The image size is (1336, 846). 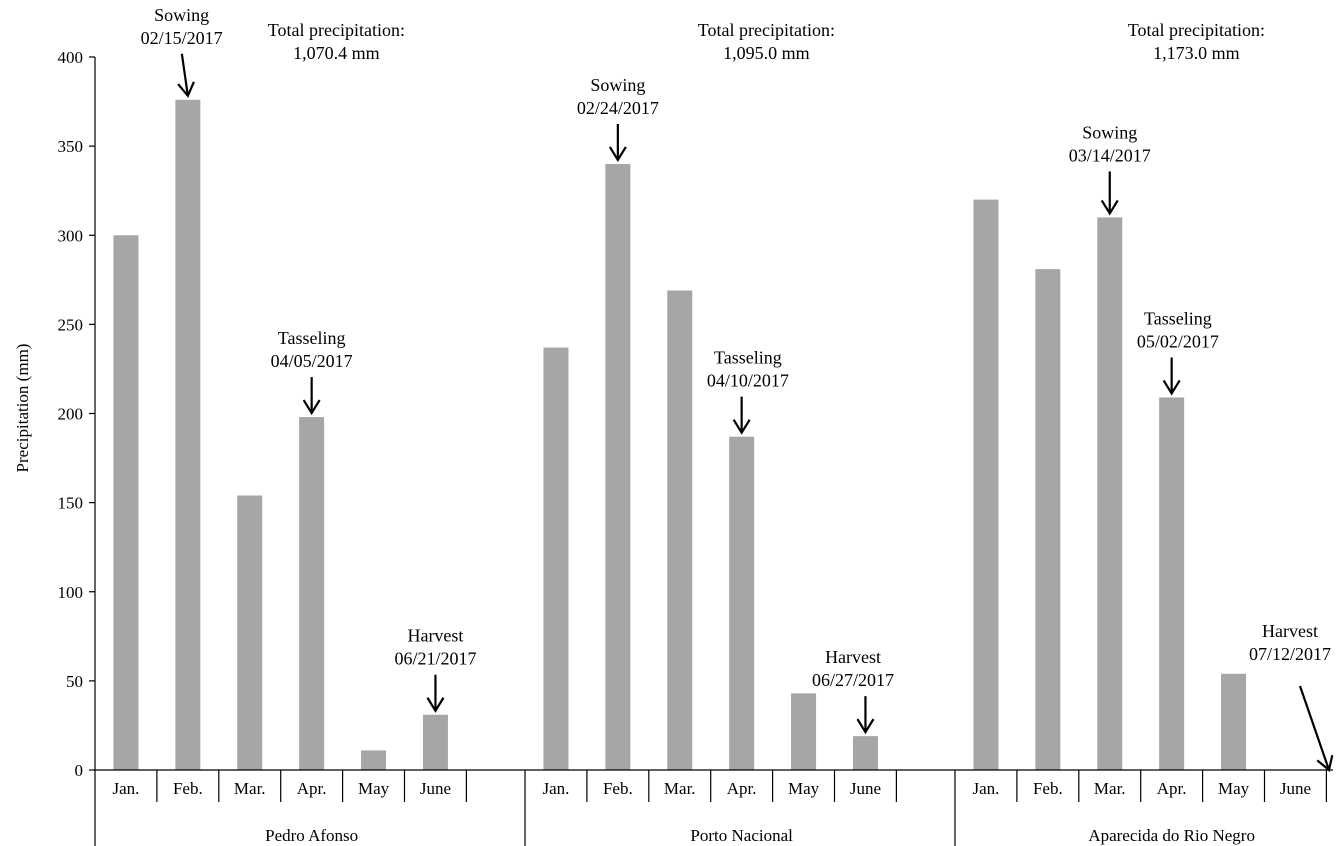 What do you see at coordinates (336, 53) in the screenshot?
I see `total-precipitation-value: 1,070.4 mm` at bounding box center [336, 53].